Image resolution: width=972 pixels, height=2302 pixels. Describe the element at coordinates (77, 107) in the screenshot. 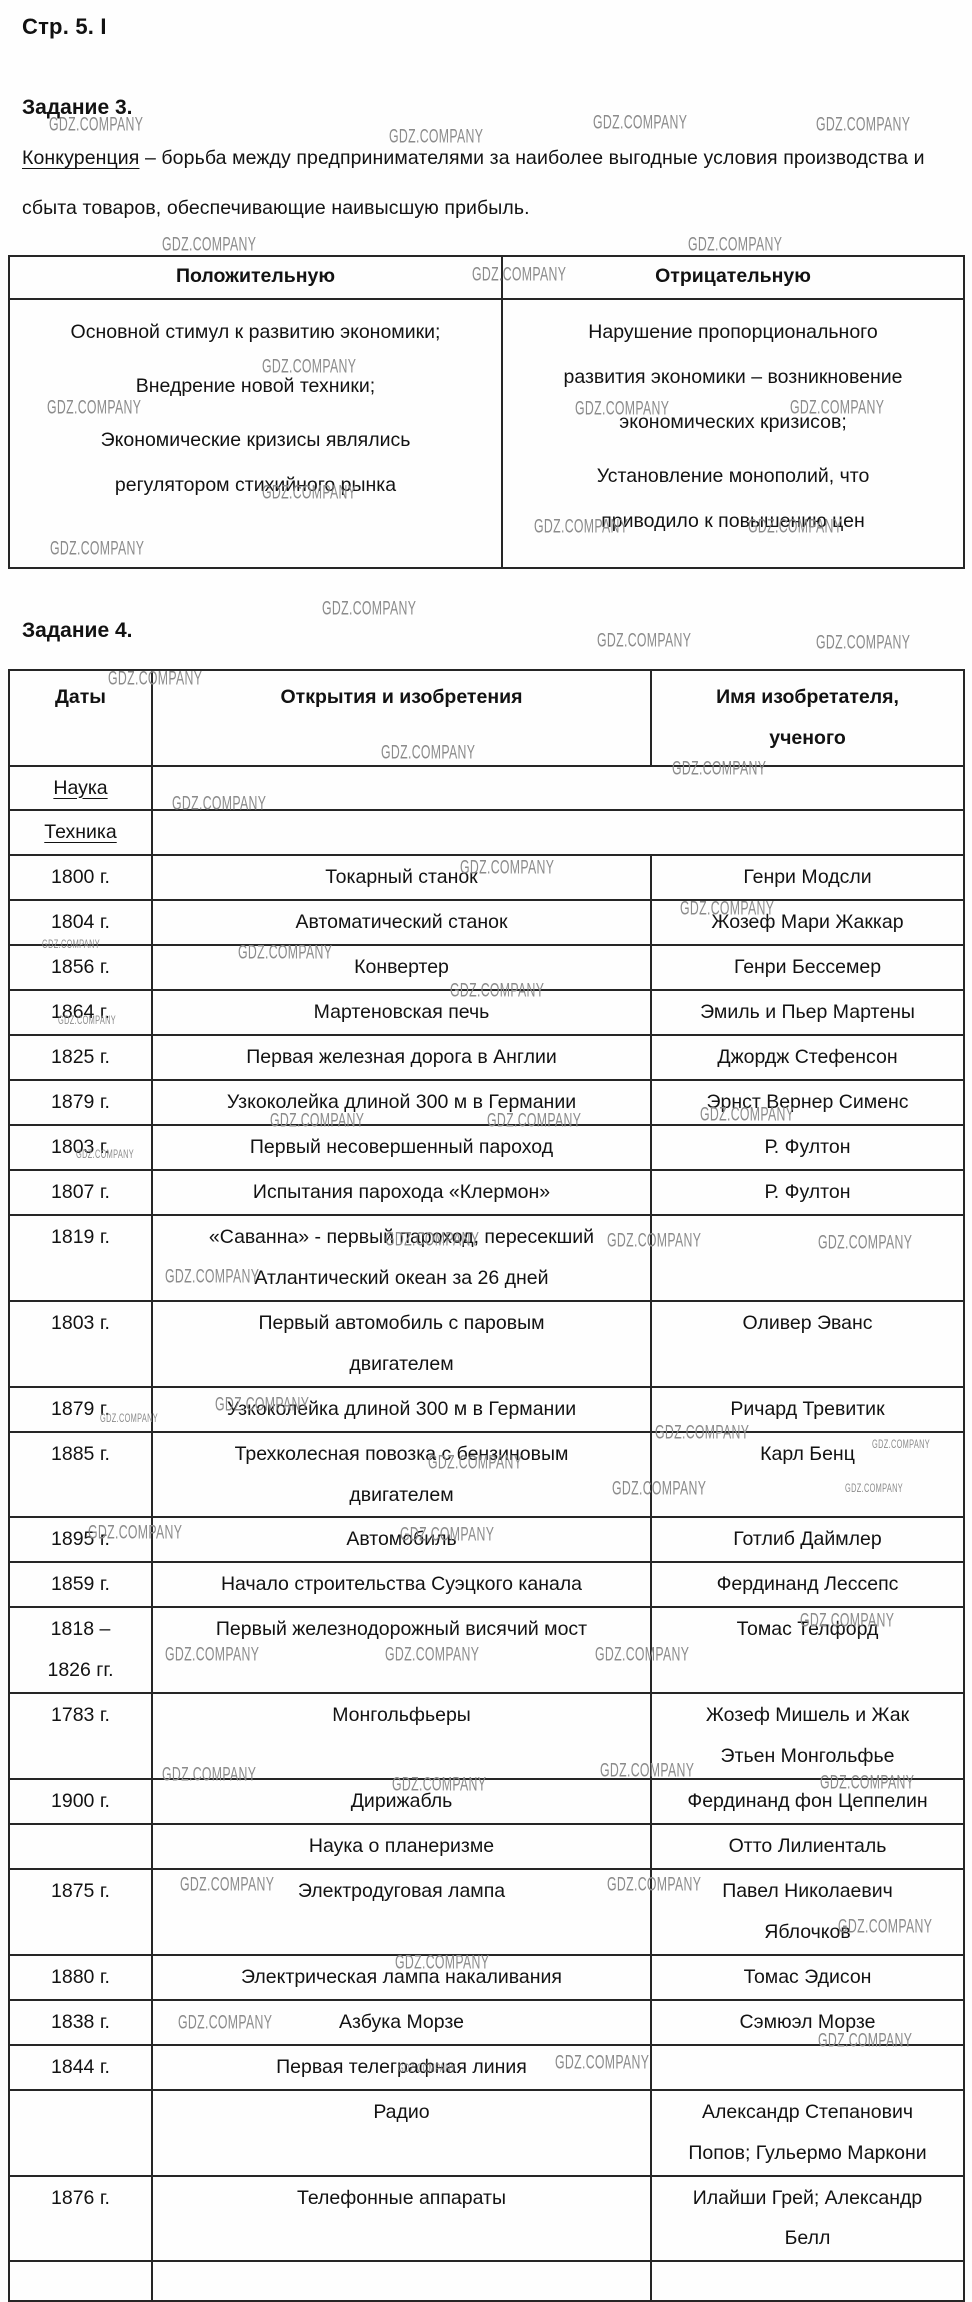

I see `task3-heading: Задание 3.` at that location.